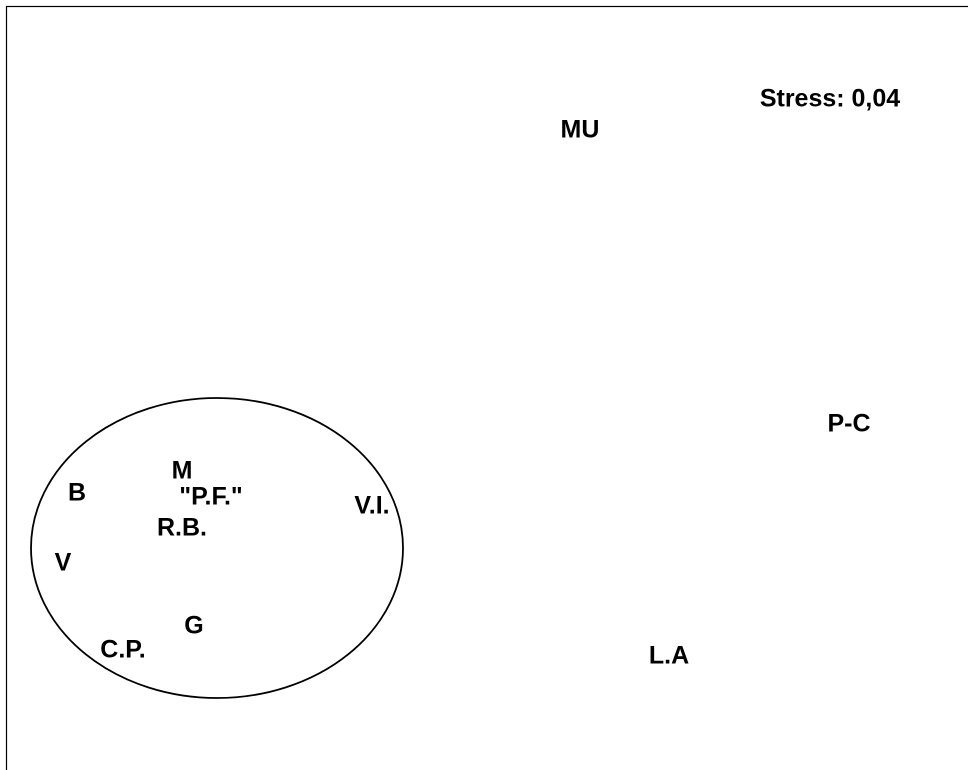  What do you see at coordinates (193, 626) in the screenshot?
I see `node-label: G` at bounding box center [193, 626].